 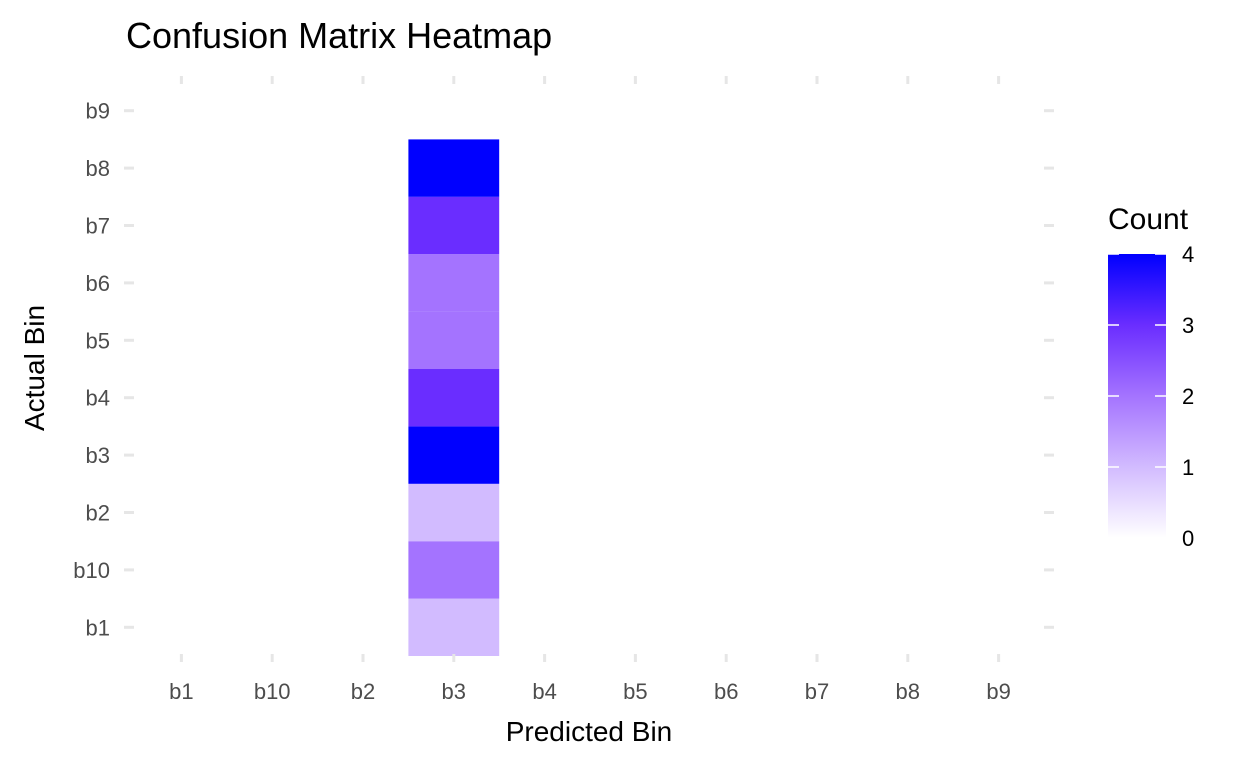 I want to click on heatmap-cell-b3-b10, so click(x=454, y=570).